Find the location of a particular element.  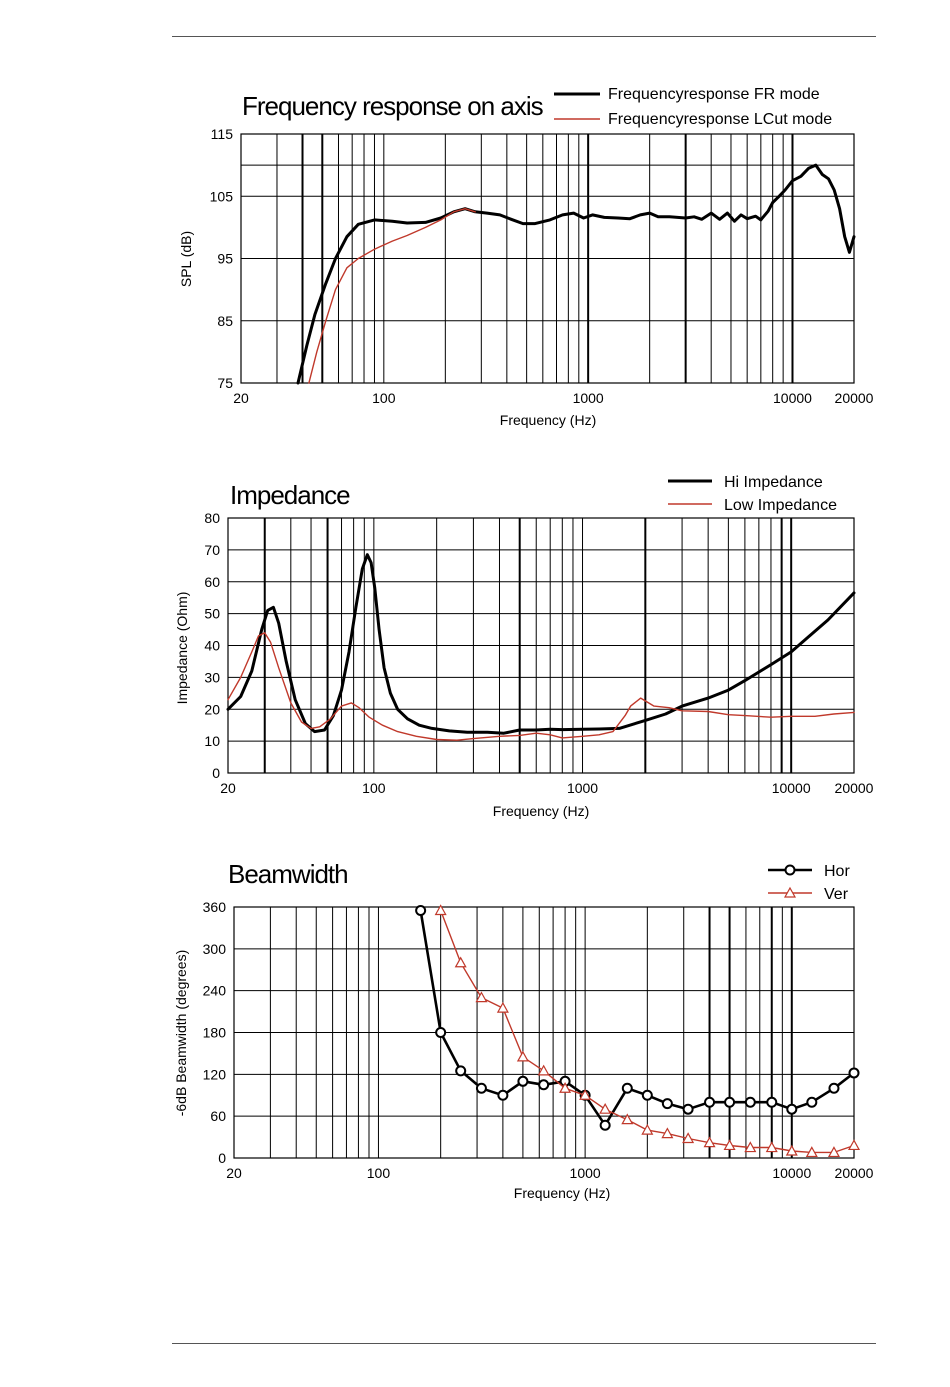

legend-label-lcut-mode: Frequencyresponse LCut mode is located at coordinates (720, 119).